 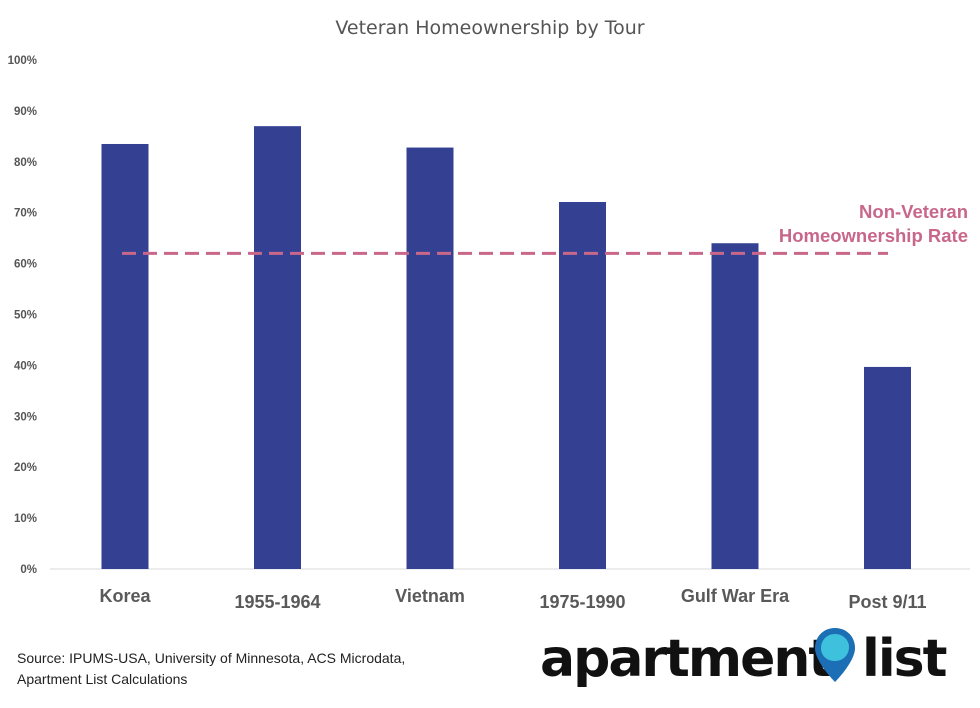 I want to click on x-tick-label: 1955-1964, so click(x=277, y=602).